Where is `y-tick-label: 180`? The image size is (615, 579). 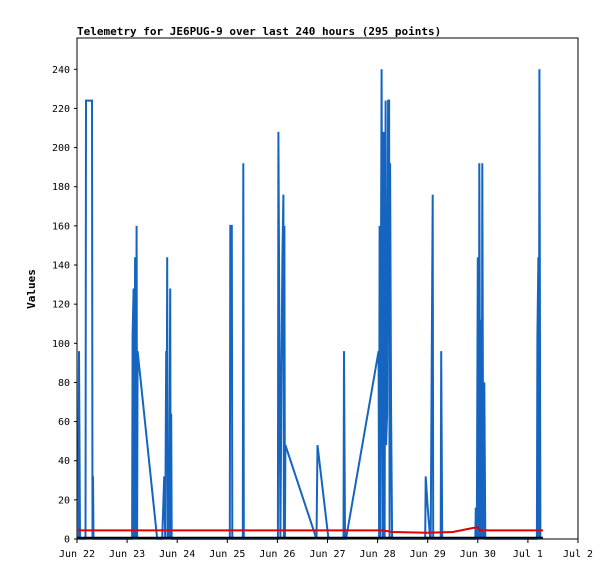 y-tick-label: 180 is located at coordinates (61, 187).